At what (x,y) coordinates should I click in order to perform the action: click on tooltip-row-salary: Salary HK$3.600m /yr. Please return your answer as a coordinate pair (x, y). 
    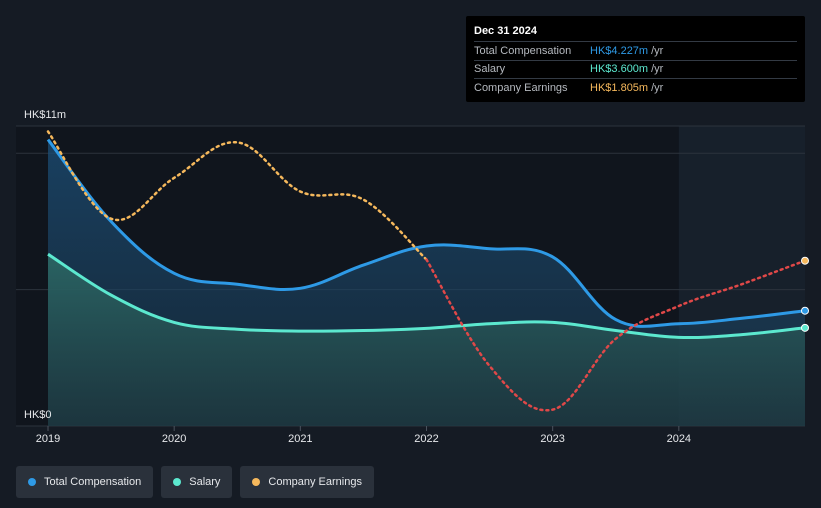
    Looking at the image, I should click on (635, 69).